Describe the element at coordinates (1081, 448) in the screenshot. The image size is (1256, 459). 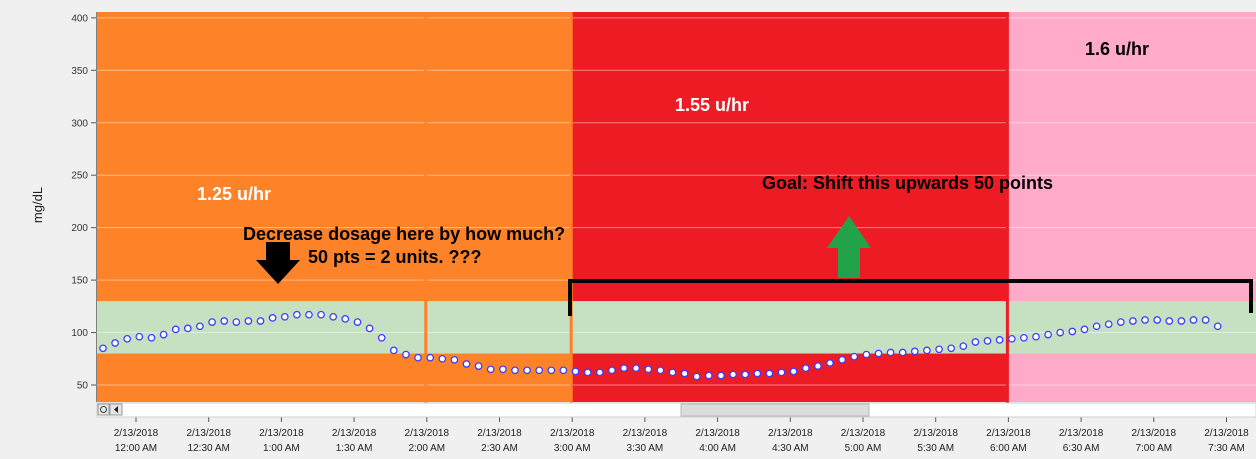
I see `x-tick-time: 6:30 AM` at that location.